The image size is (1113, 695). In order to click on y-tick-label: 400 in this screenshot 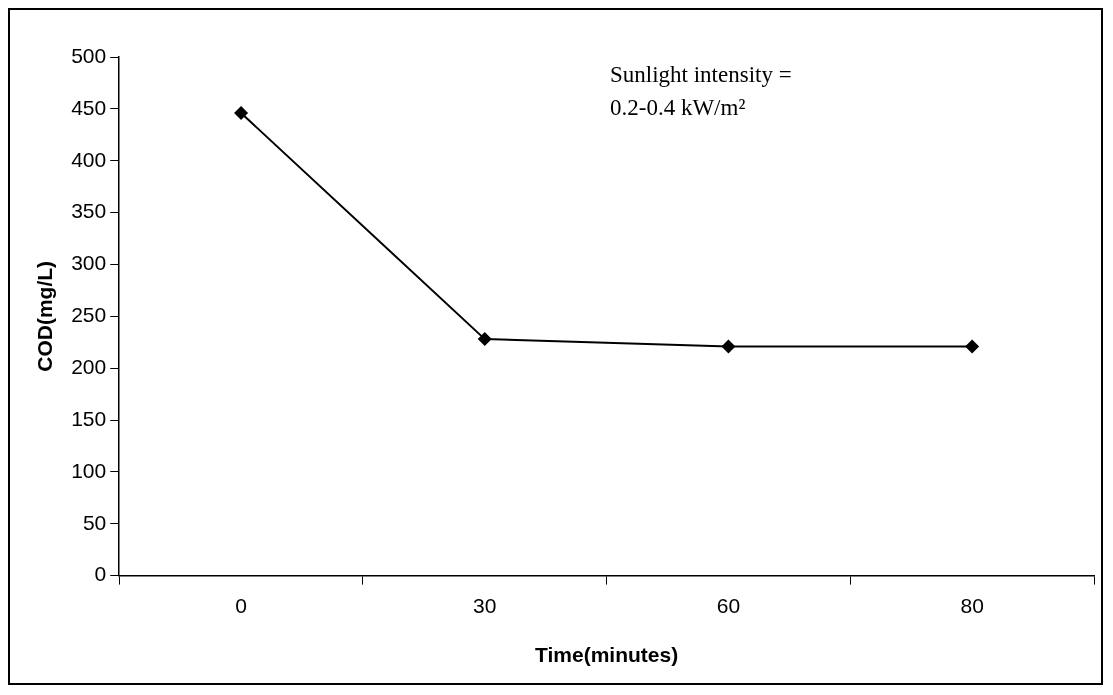, I will do `click(89, 159)`.